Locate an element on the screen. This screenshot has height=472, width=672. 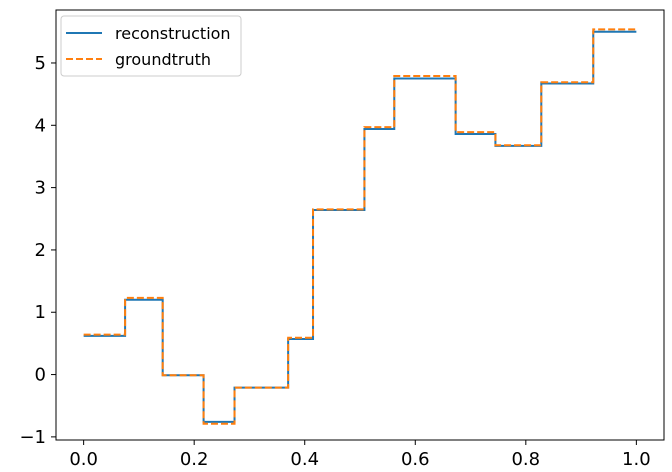
y-tick-label: 5 is located at coordinates (40, 63).